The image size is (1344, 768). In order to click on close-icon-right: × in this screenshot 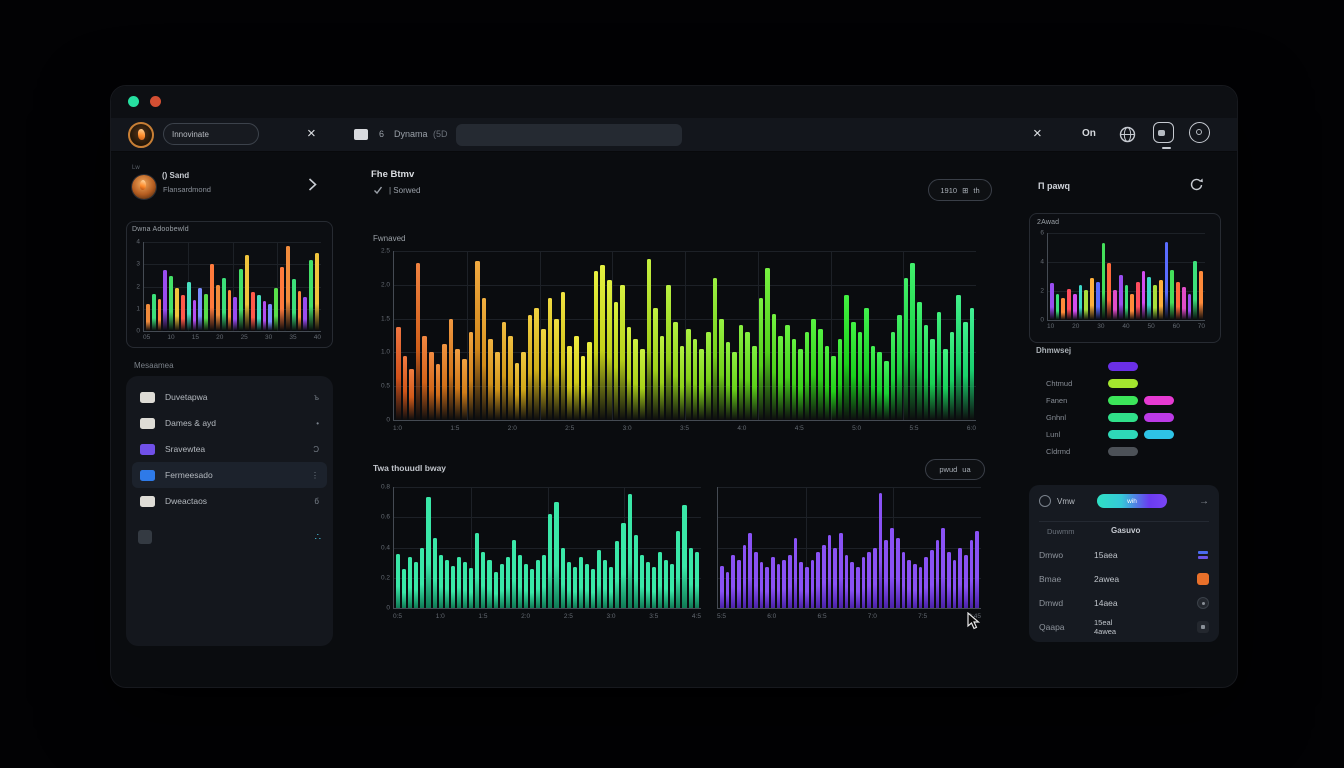, I will do `click(1037, 133)`.